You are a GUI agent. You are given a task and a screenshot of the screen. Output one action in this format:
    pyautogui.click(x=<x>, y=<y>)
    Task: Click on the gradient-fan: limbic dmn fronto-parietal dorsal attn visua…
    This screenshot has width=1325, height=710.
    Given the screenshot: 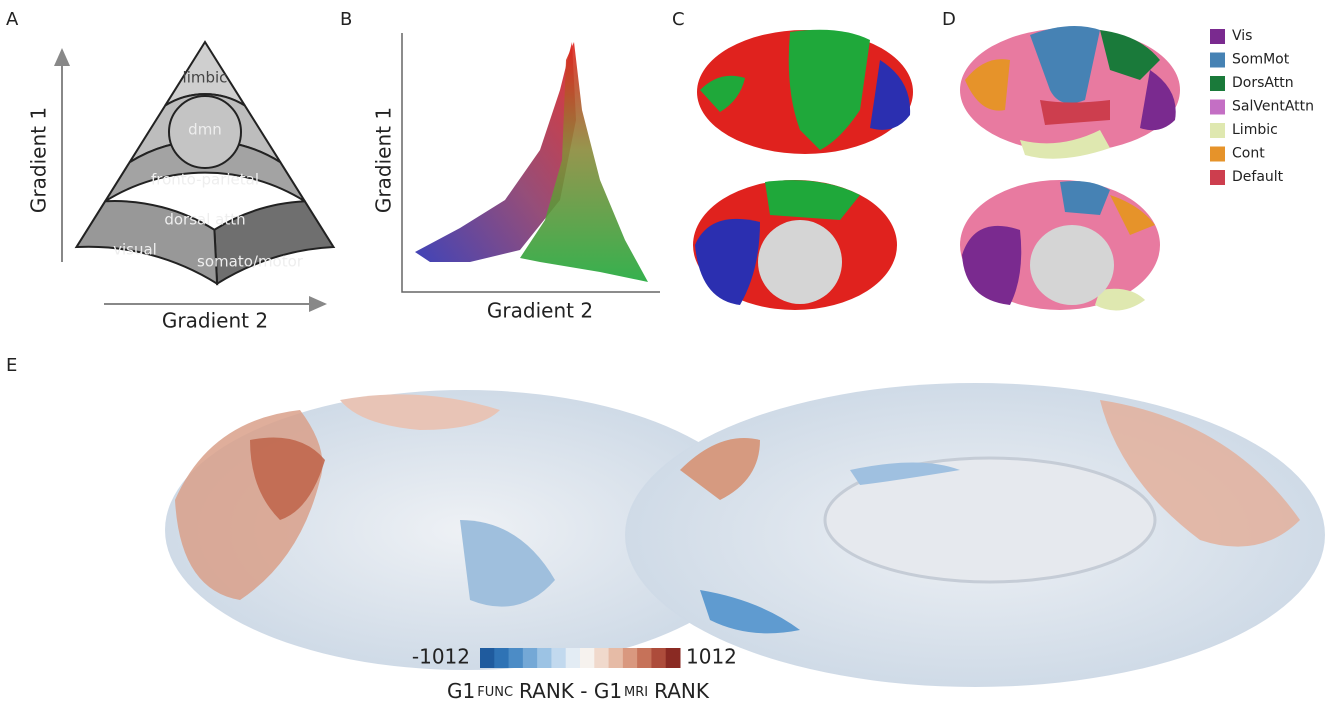 What is the action you would take?
    pyautogui.click(x=205, y=163)
    